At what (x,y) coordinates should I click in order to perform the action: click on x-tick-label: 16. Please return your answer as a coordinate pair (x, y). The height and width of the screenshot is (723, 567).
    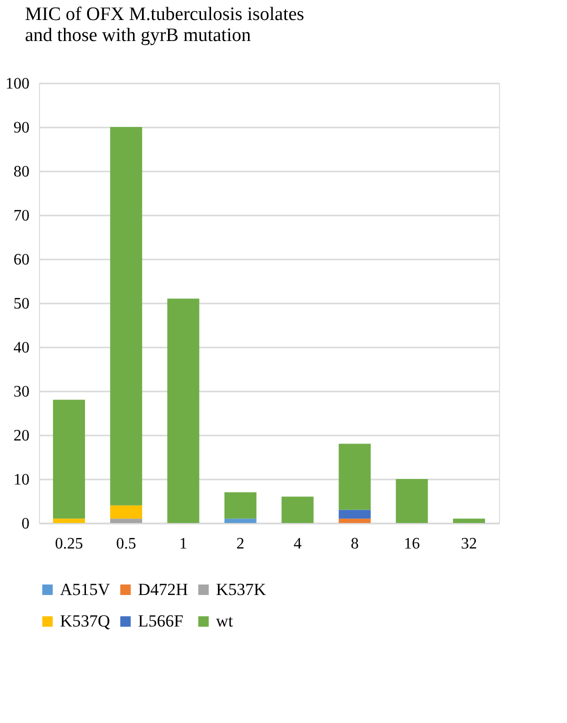
    Looking at the image, I should click on (412, 544).